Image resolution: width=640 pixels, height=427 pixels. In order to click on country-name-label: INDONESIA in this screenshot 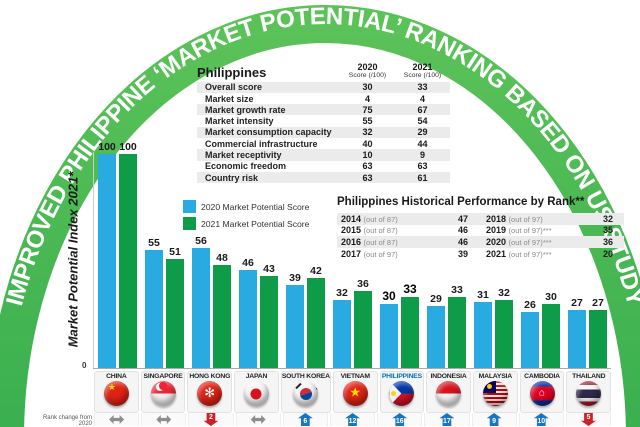, I will do `click(448, 376)`.